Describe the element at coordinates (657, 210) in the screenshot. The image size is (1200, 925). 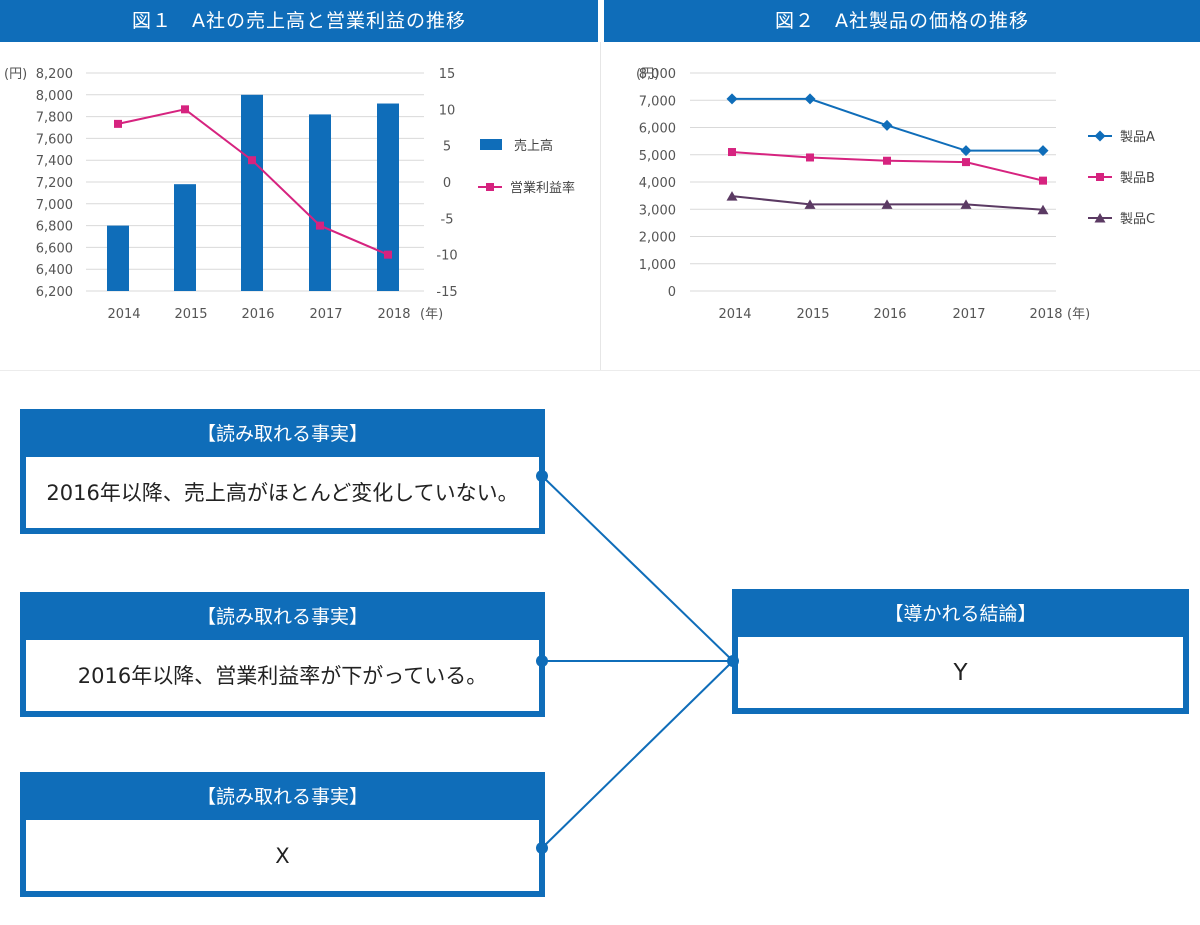
I see `y-tick-label: 3,000` at that location.